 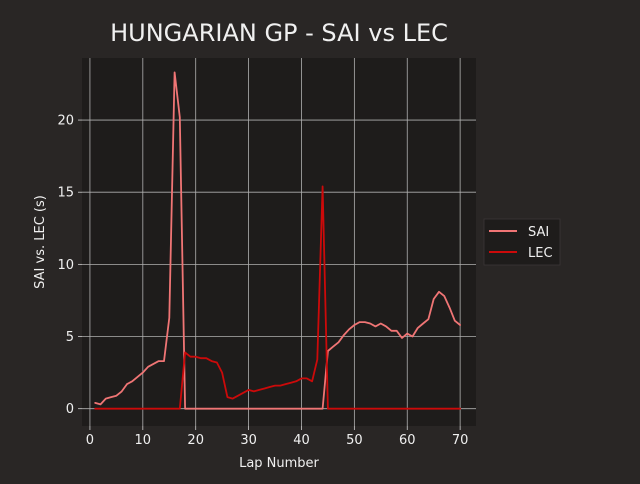 What do you see at coordinates (301, 440) in the screenshot?
I see `x-tick-label: 40` at bounding box center [301, 440].